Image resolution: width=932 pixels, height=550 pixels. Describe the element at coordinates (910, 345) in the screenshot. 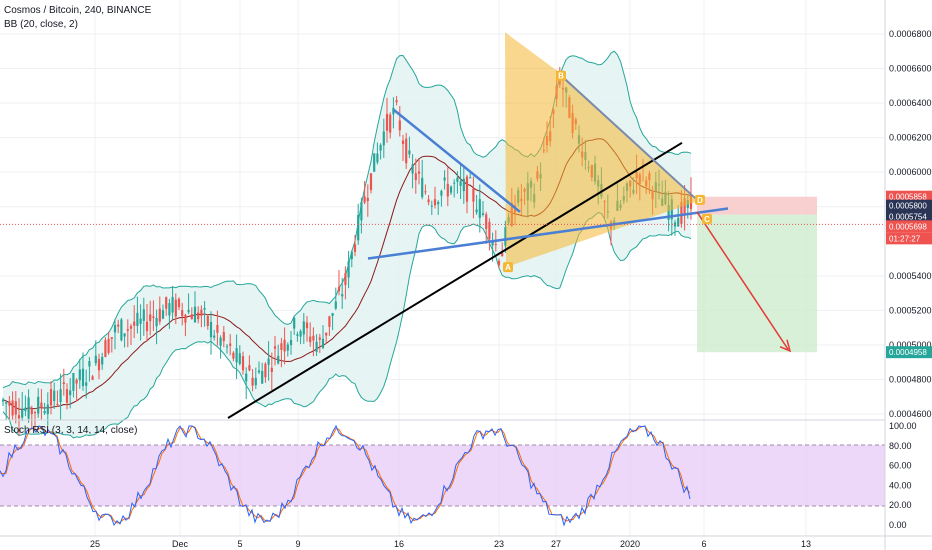

I see `price-tick-label: 0.0005000` at that location.